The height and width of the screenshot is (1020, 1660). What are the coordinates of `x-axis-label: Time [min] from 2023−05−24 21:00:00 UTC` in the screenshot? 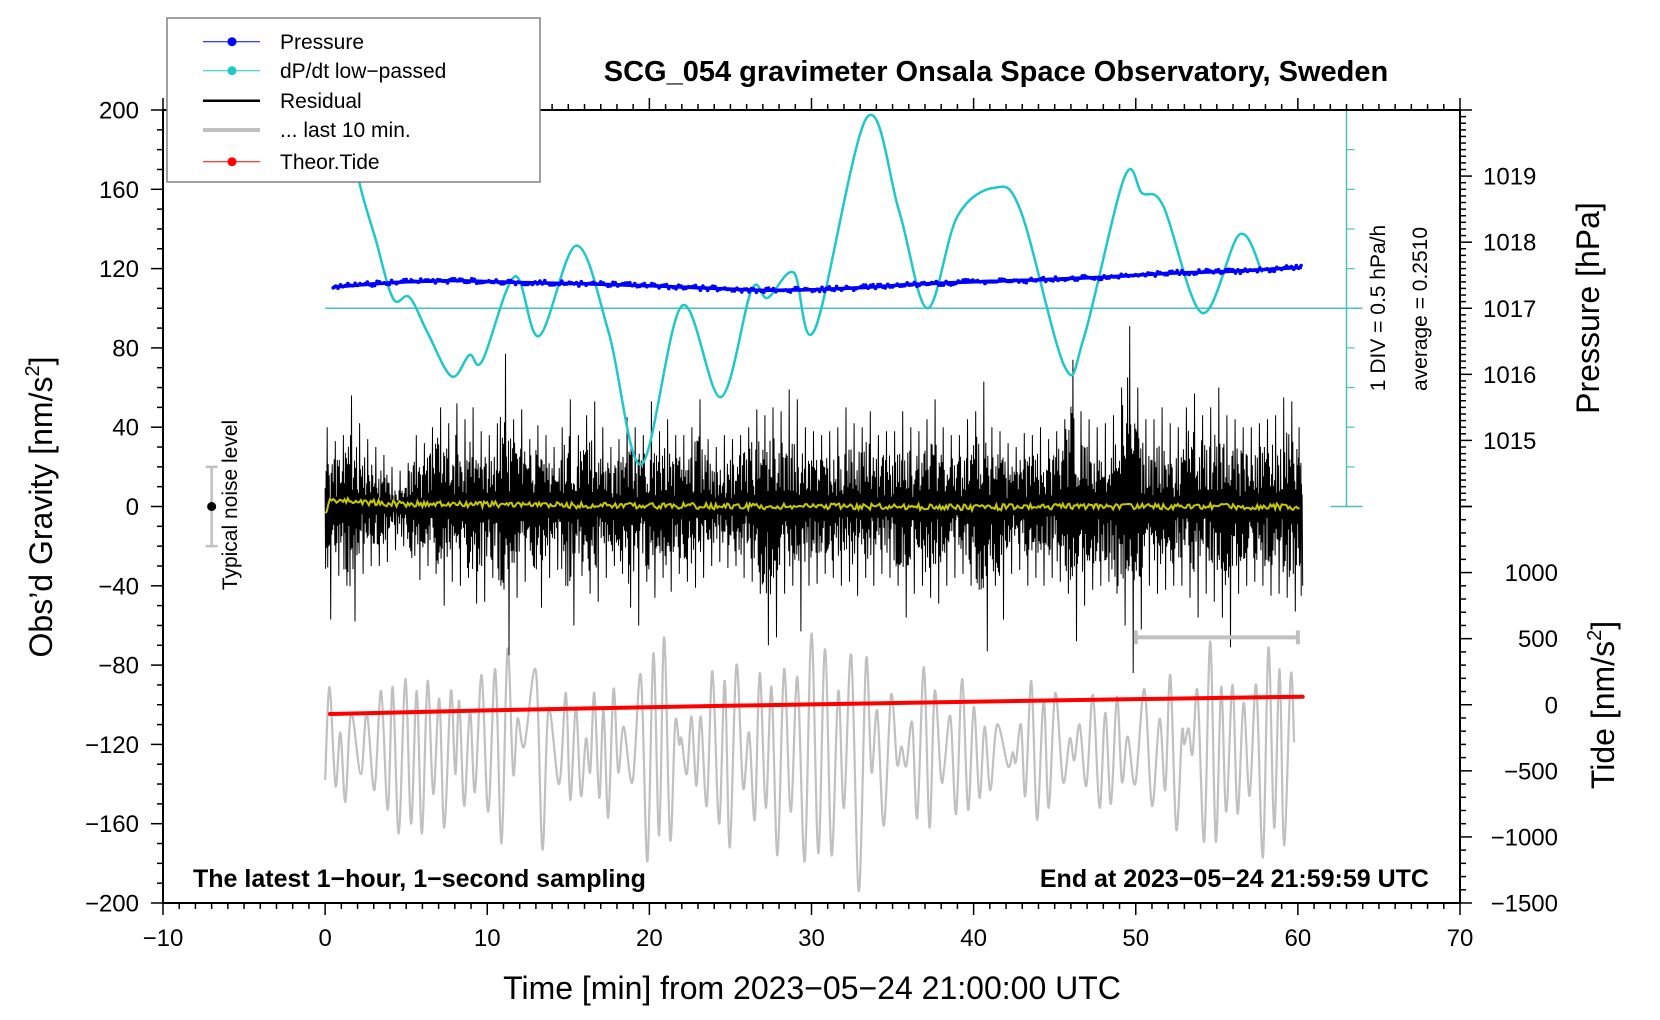 It's located at (812, 988).